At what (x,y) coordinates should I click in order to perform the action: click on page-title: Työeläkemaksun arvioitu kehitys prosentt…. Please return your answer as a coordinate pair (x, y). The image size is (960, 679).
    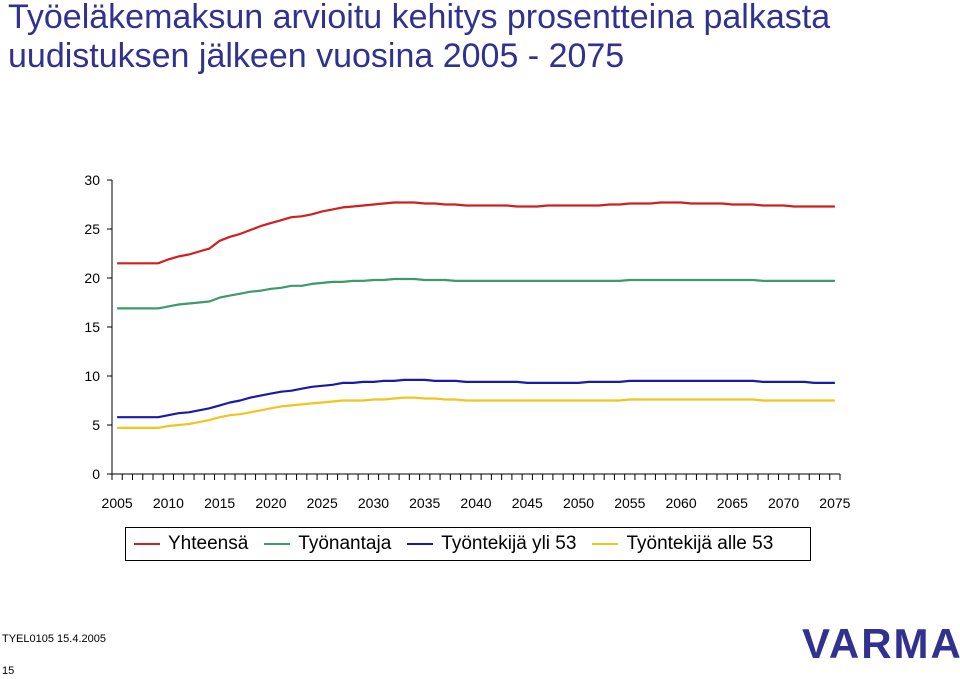
    Looking at the image, I should click on (419, 37).